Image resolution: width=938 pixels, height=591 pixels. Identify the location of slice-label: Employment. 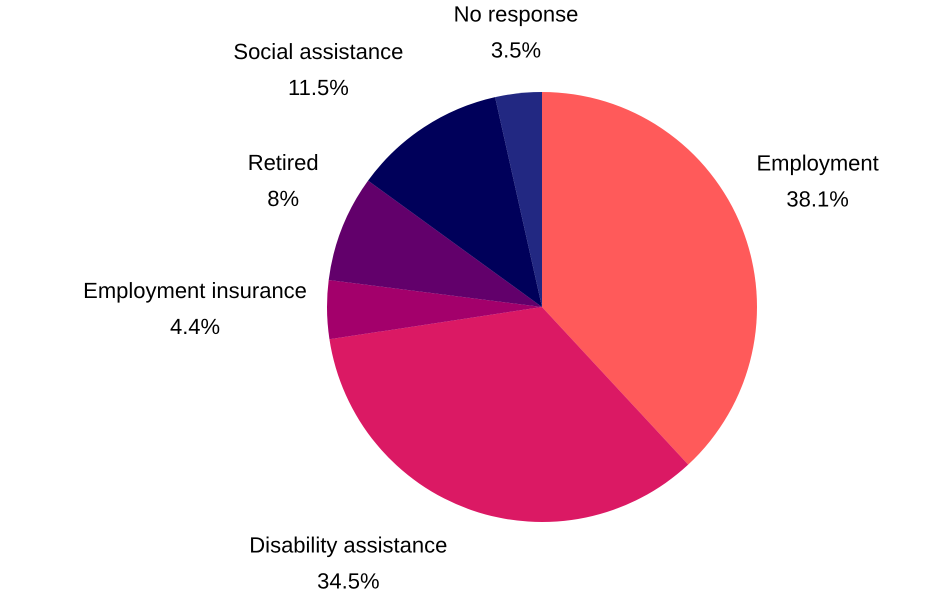
(817, 163).